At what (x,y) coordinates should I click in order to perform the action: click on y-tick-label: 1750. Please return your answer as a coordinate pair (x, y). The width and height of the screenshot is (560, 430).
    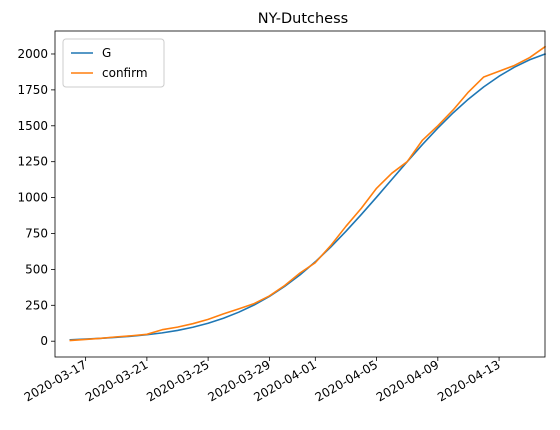
    Looking at the image, I should click on (32, 90).